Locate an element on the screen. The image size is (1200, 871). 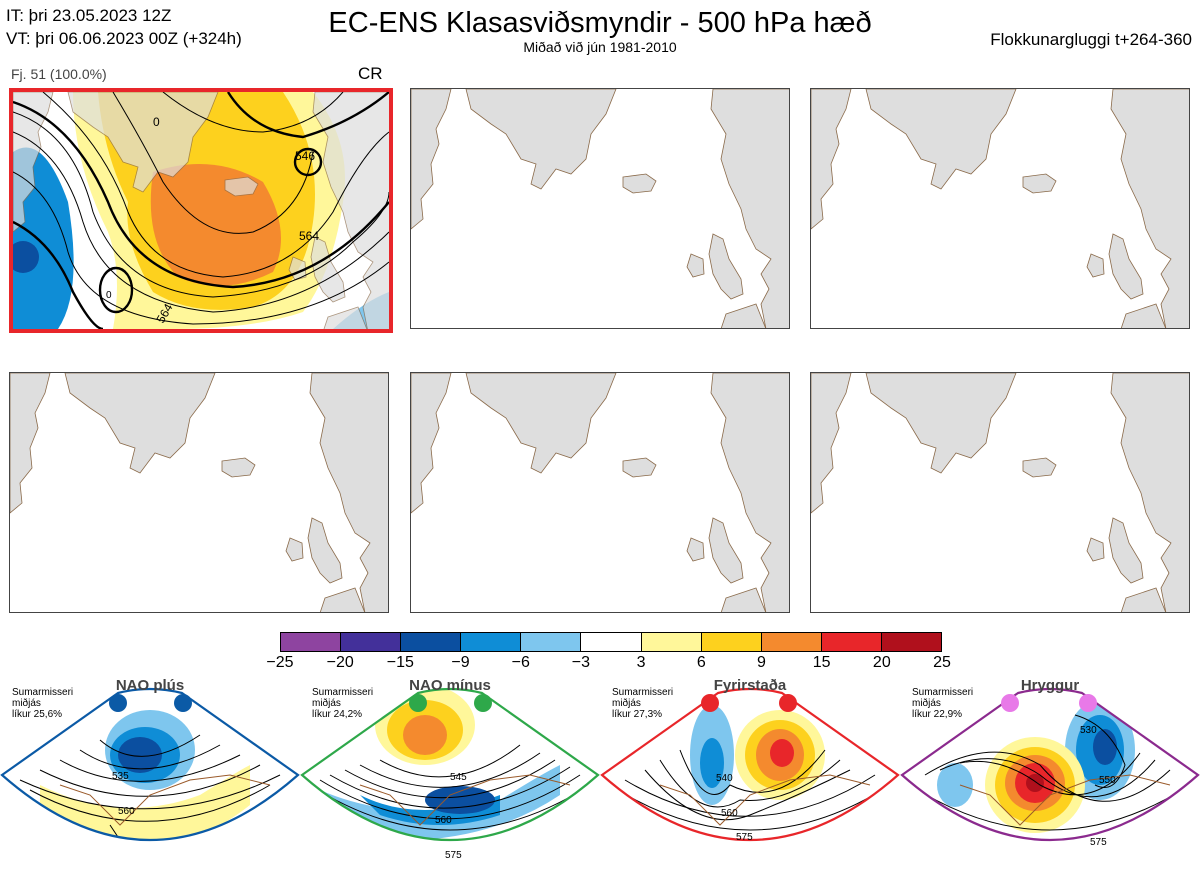
colorbar-tick: 25 is located at coordinates (942, 662).